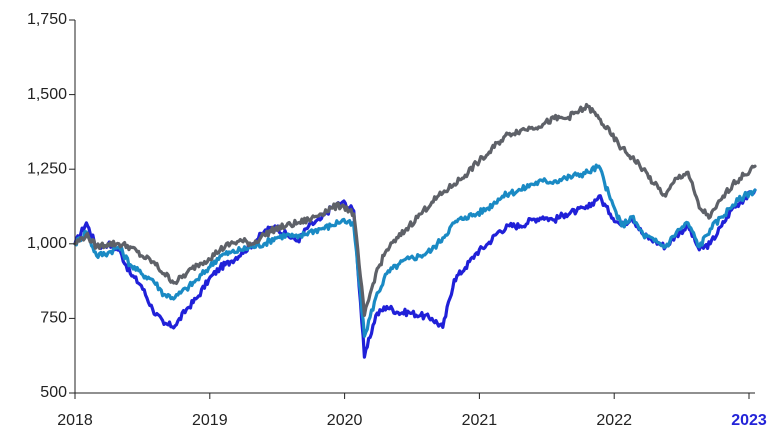 This screenshot has width=768, height=434. I want to click on y-tick-label: 1,250, so click(47, 168).